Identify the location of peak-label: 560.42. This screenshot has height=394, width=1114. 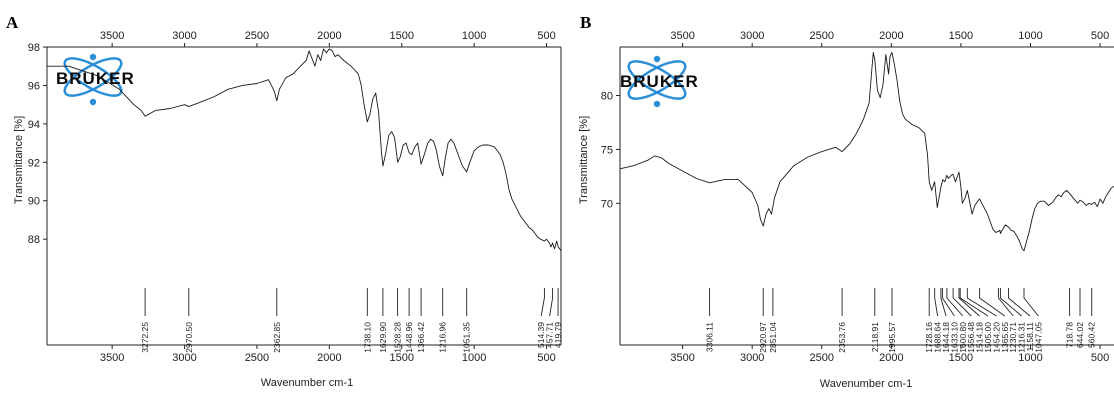
(1092, 335).